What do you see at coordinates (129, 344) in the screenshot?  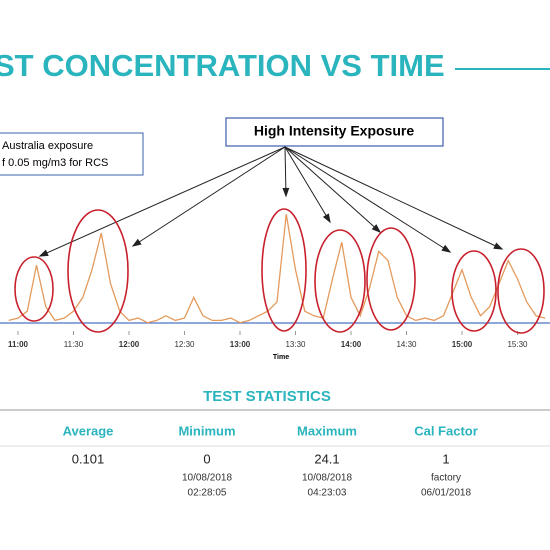 I see `x-tick-label: 12:00` at bounding box center [129, 344].